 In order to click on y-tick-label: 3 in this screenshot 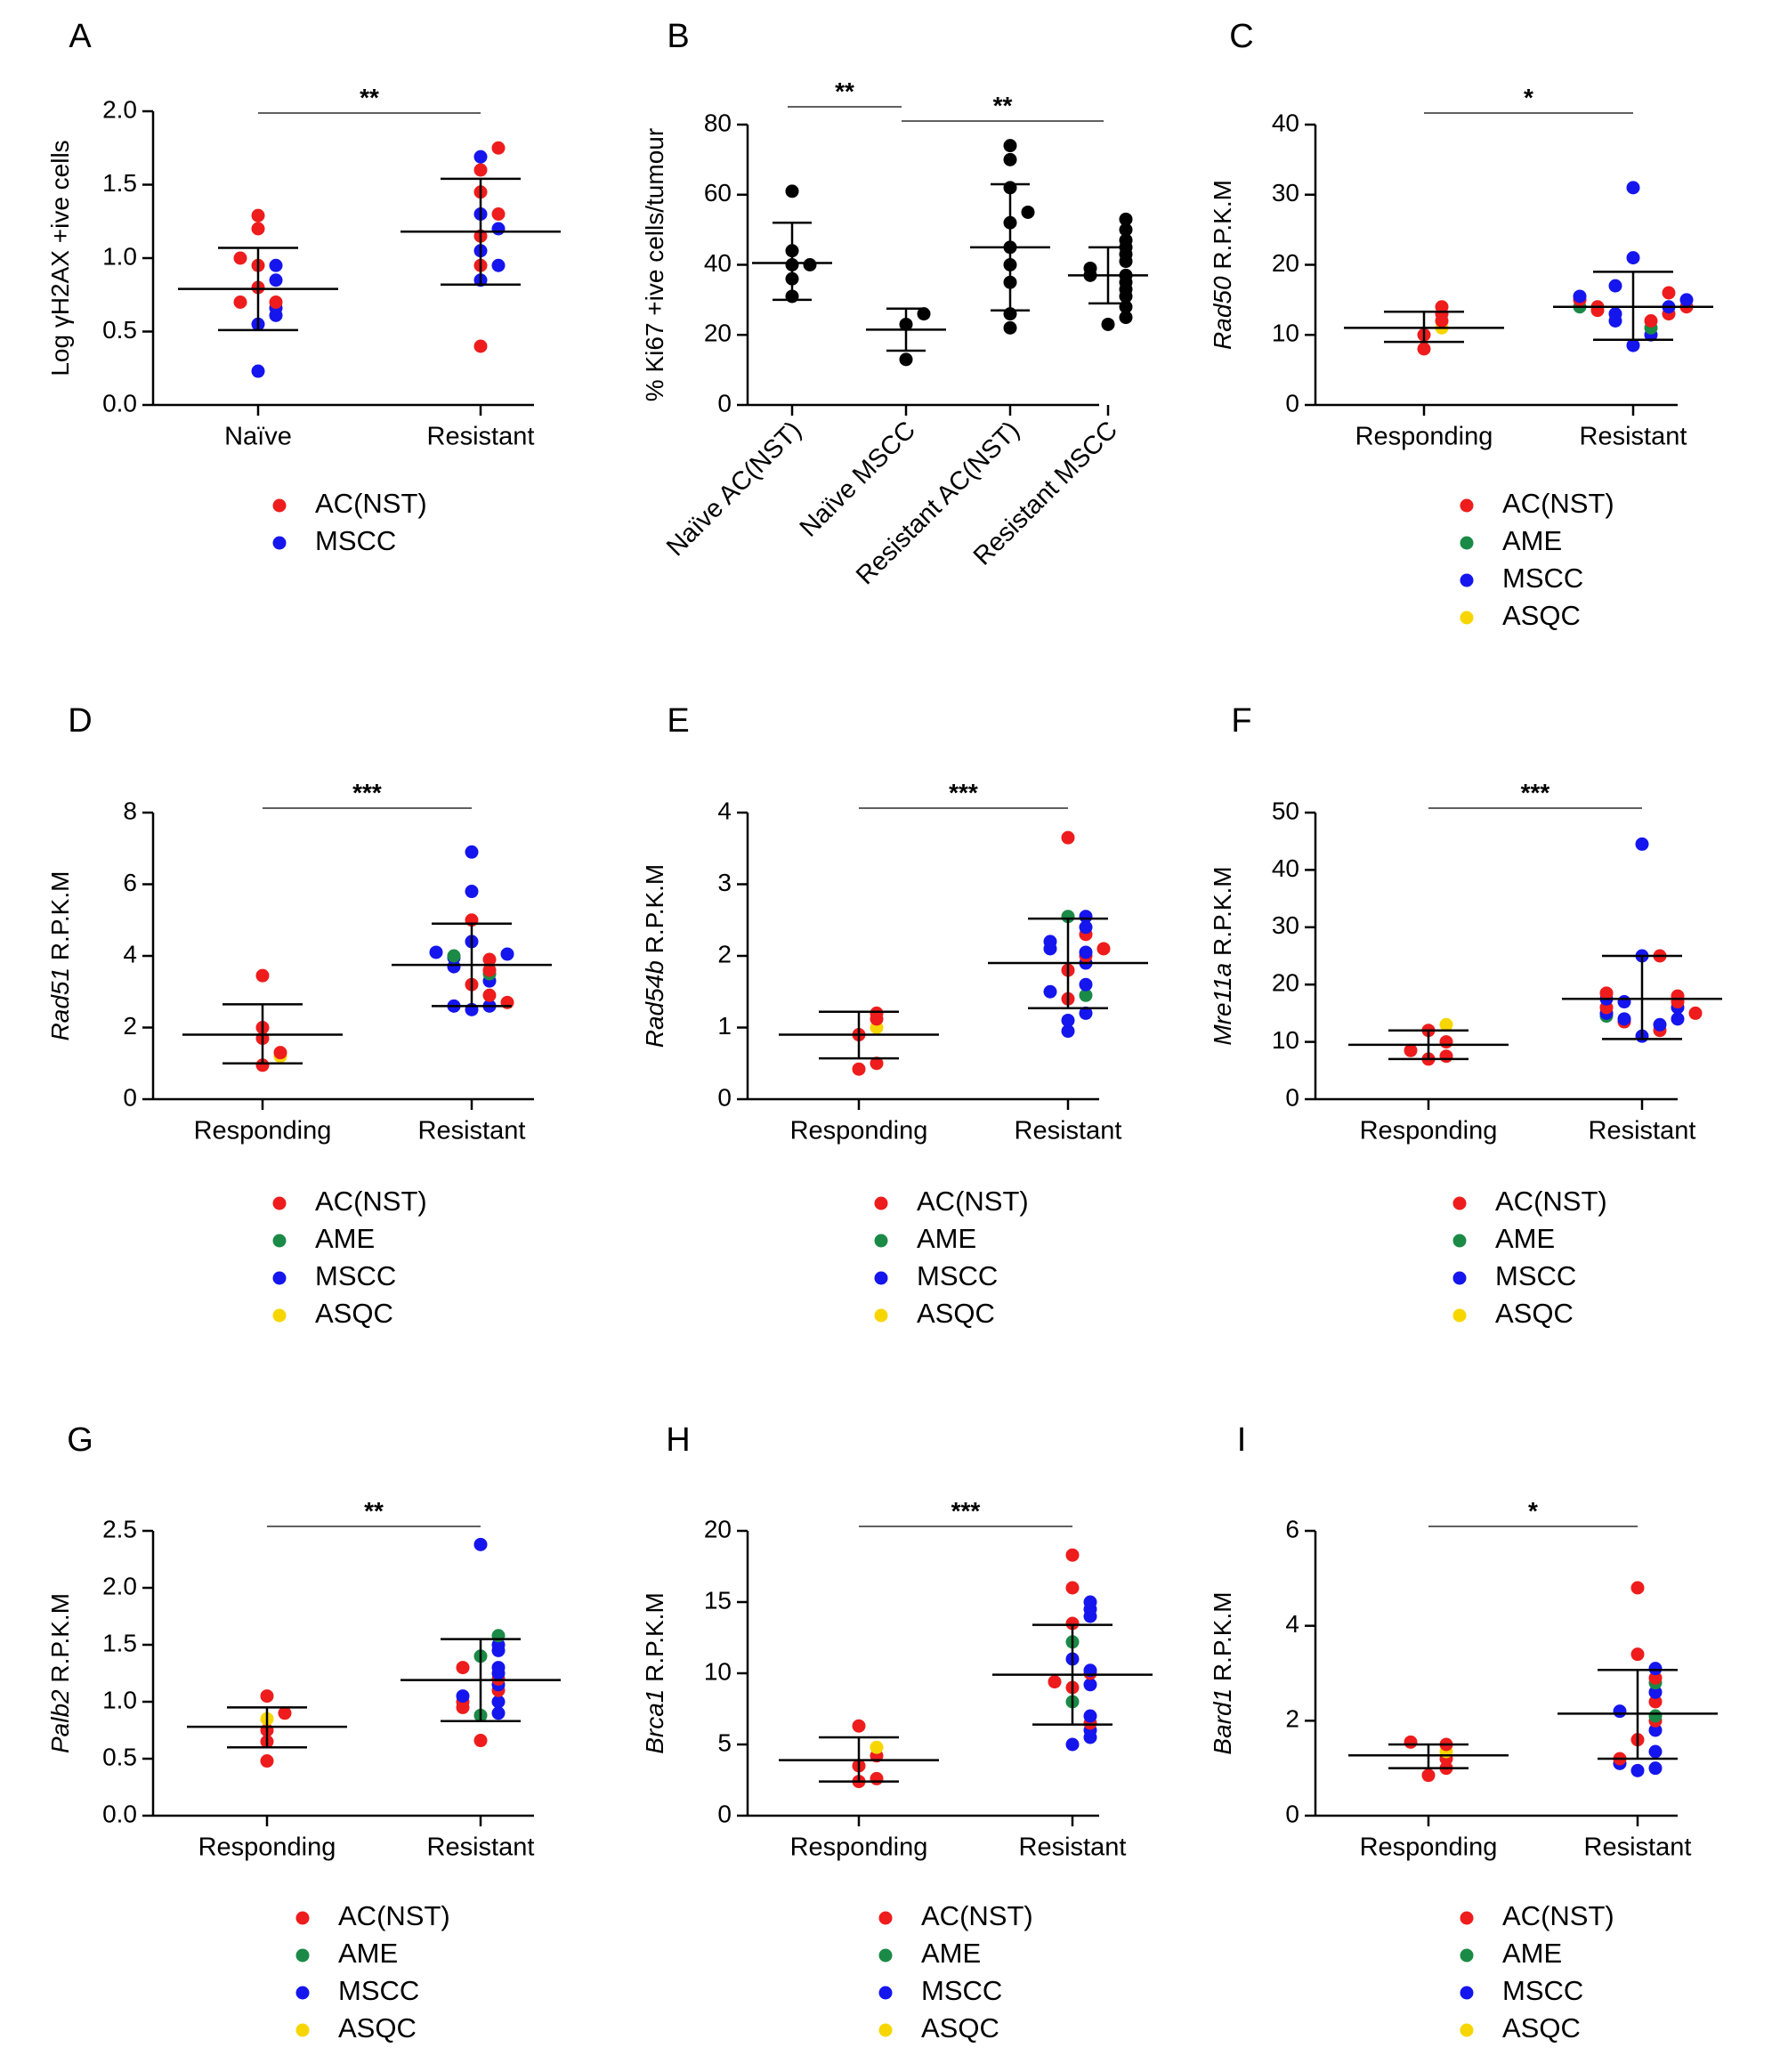, I will do `click(725, 882)`.